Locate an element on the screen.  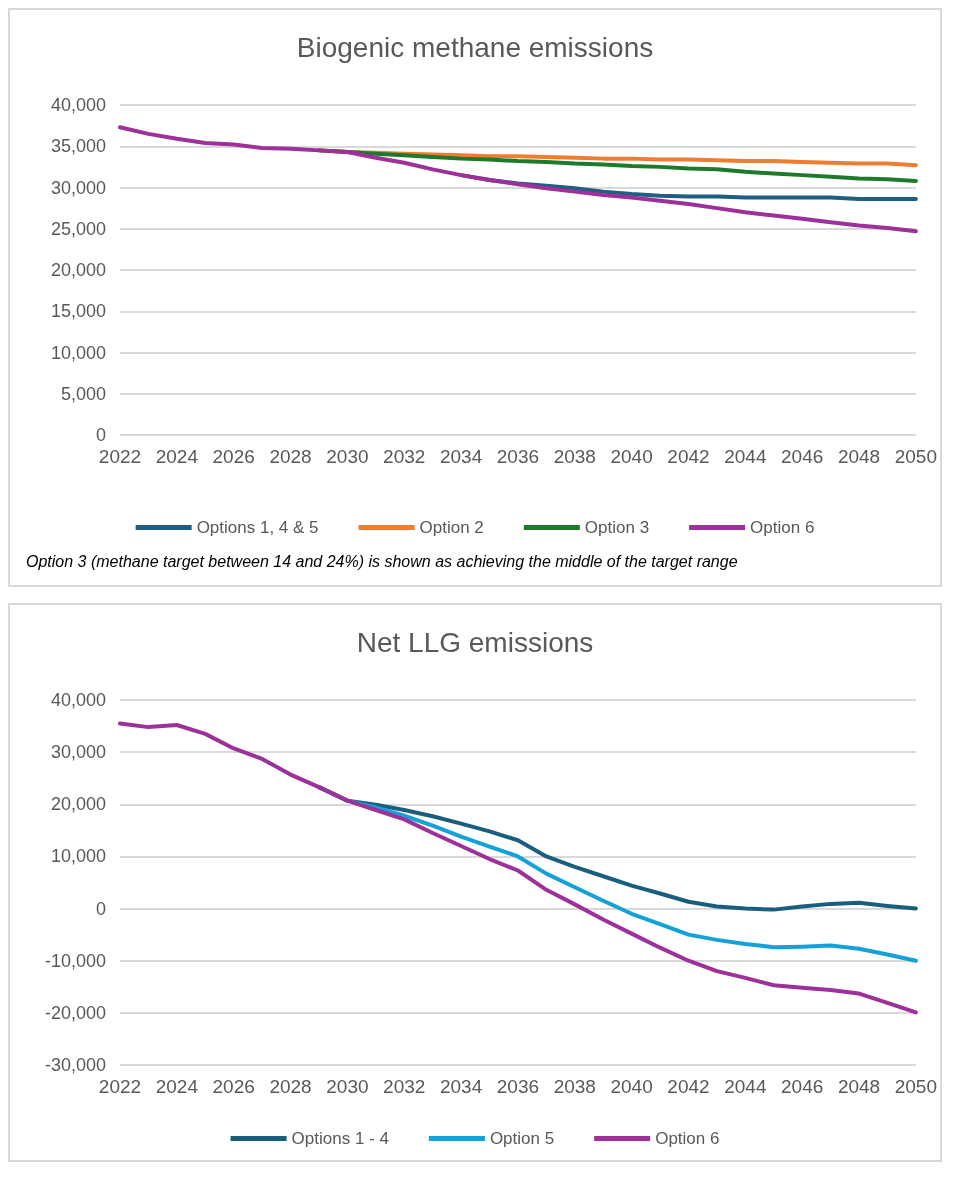
legend-label: Option 3 is located at coordinates (617, 527).